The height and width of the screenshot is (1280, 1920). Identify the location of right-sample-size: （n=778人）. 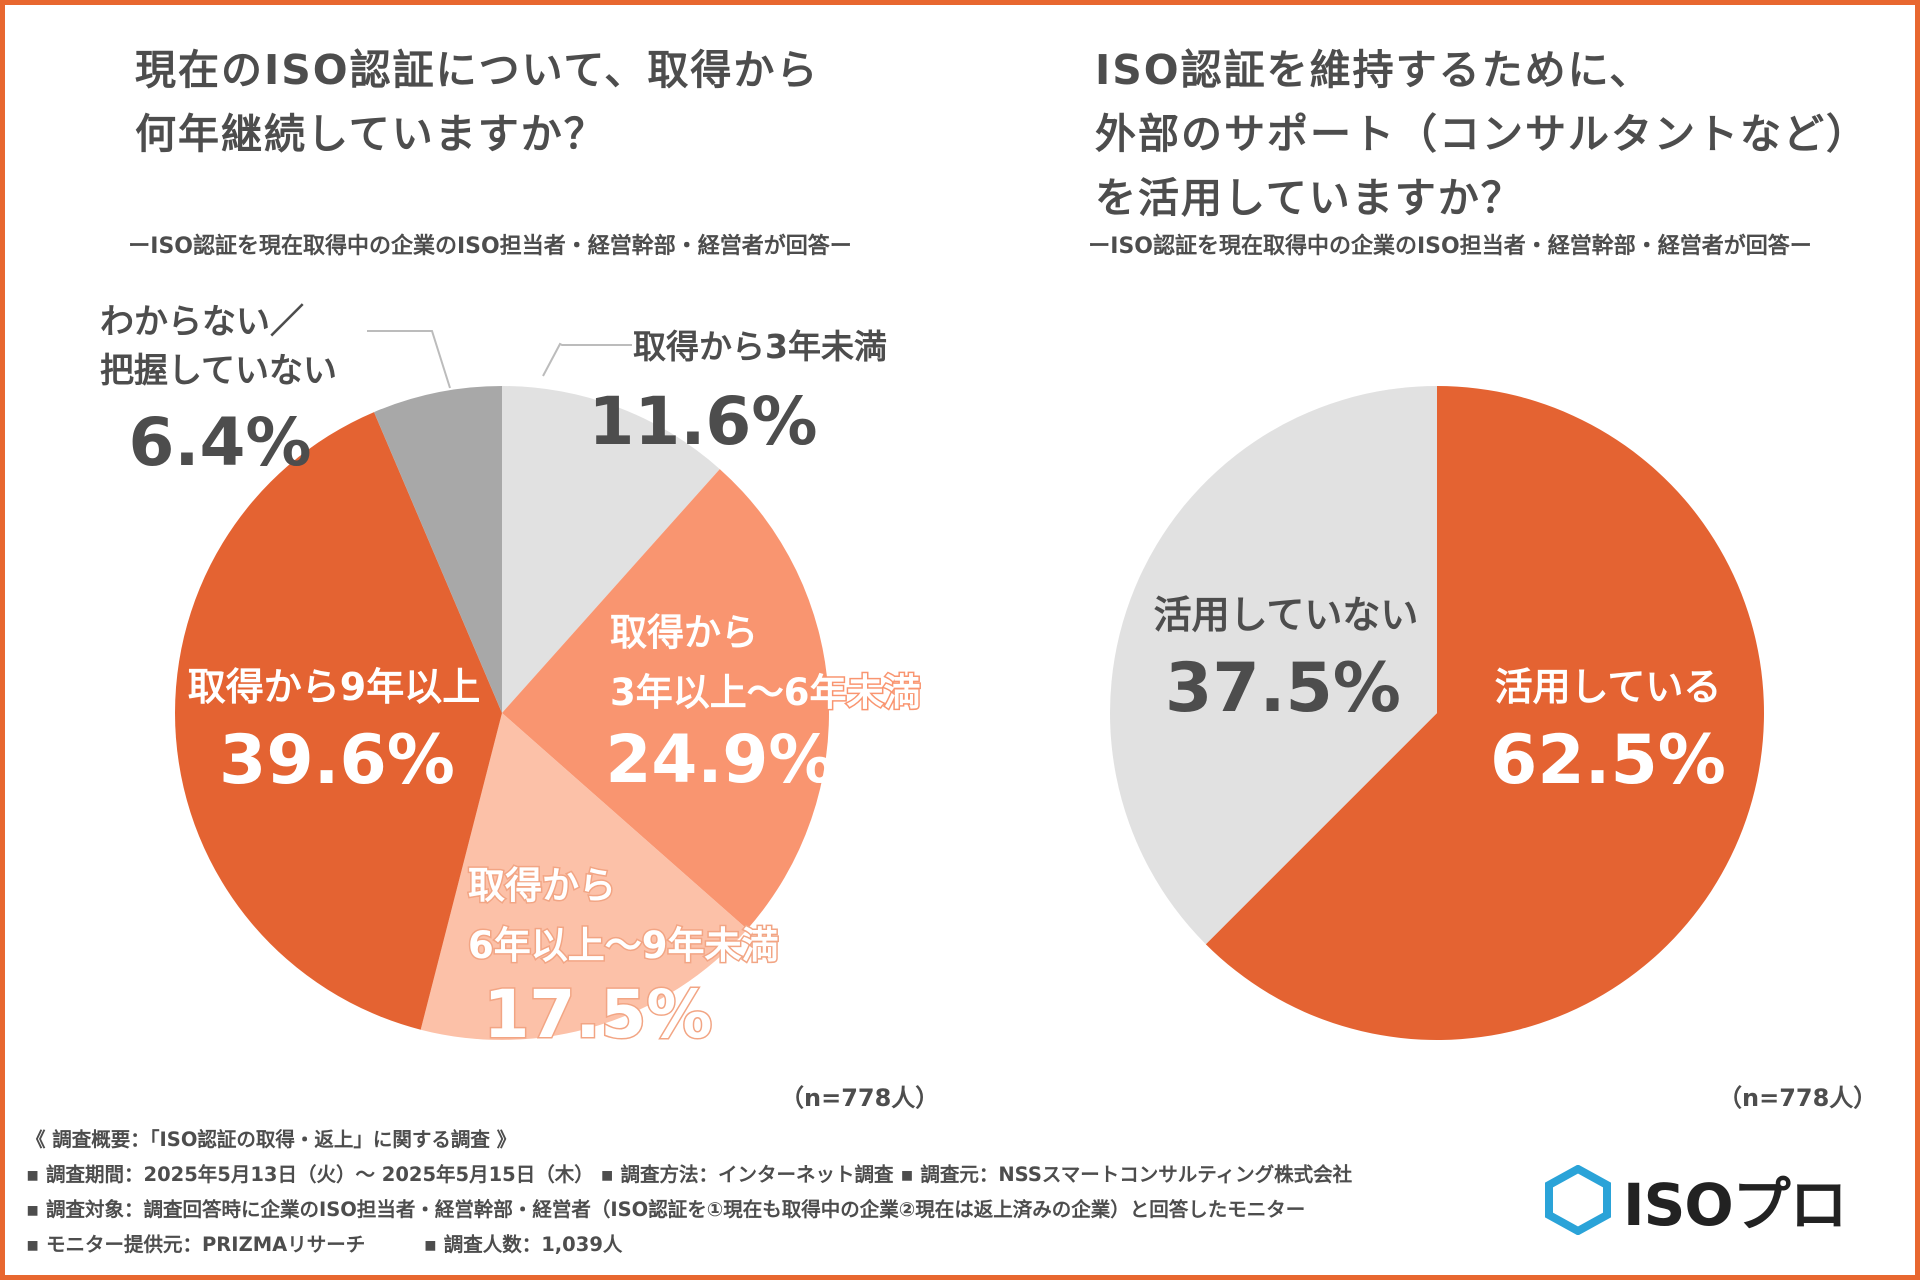
(1798, 1098).